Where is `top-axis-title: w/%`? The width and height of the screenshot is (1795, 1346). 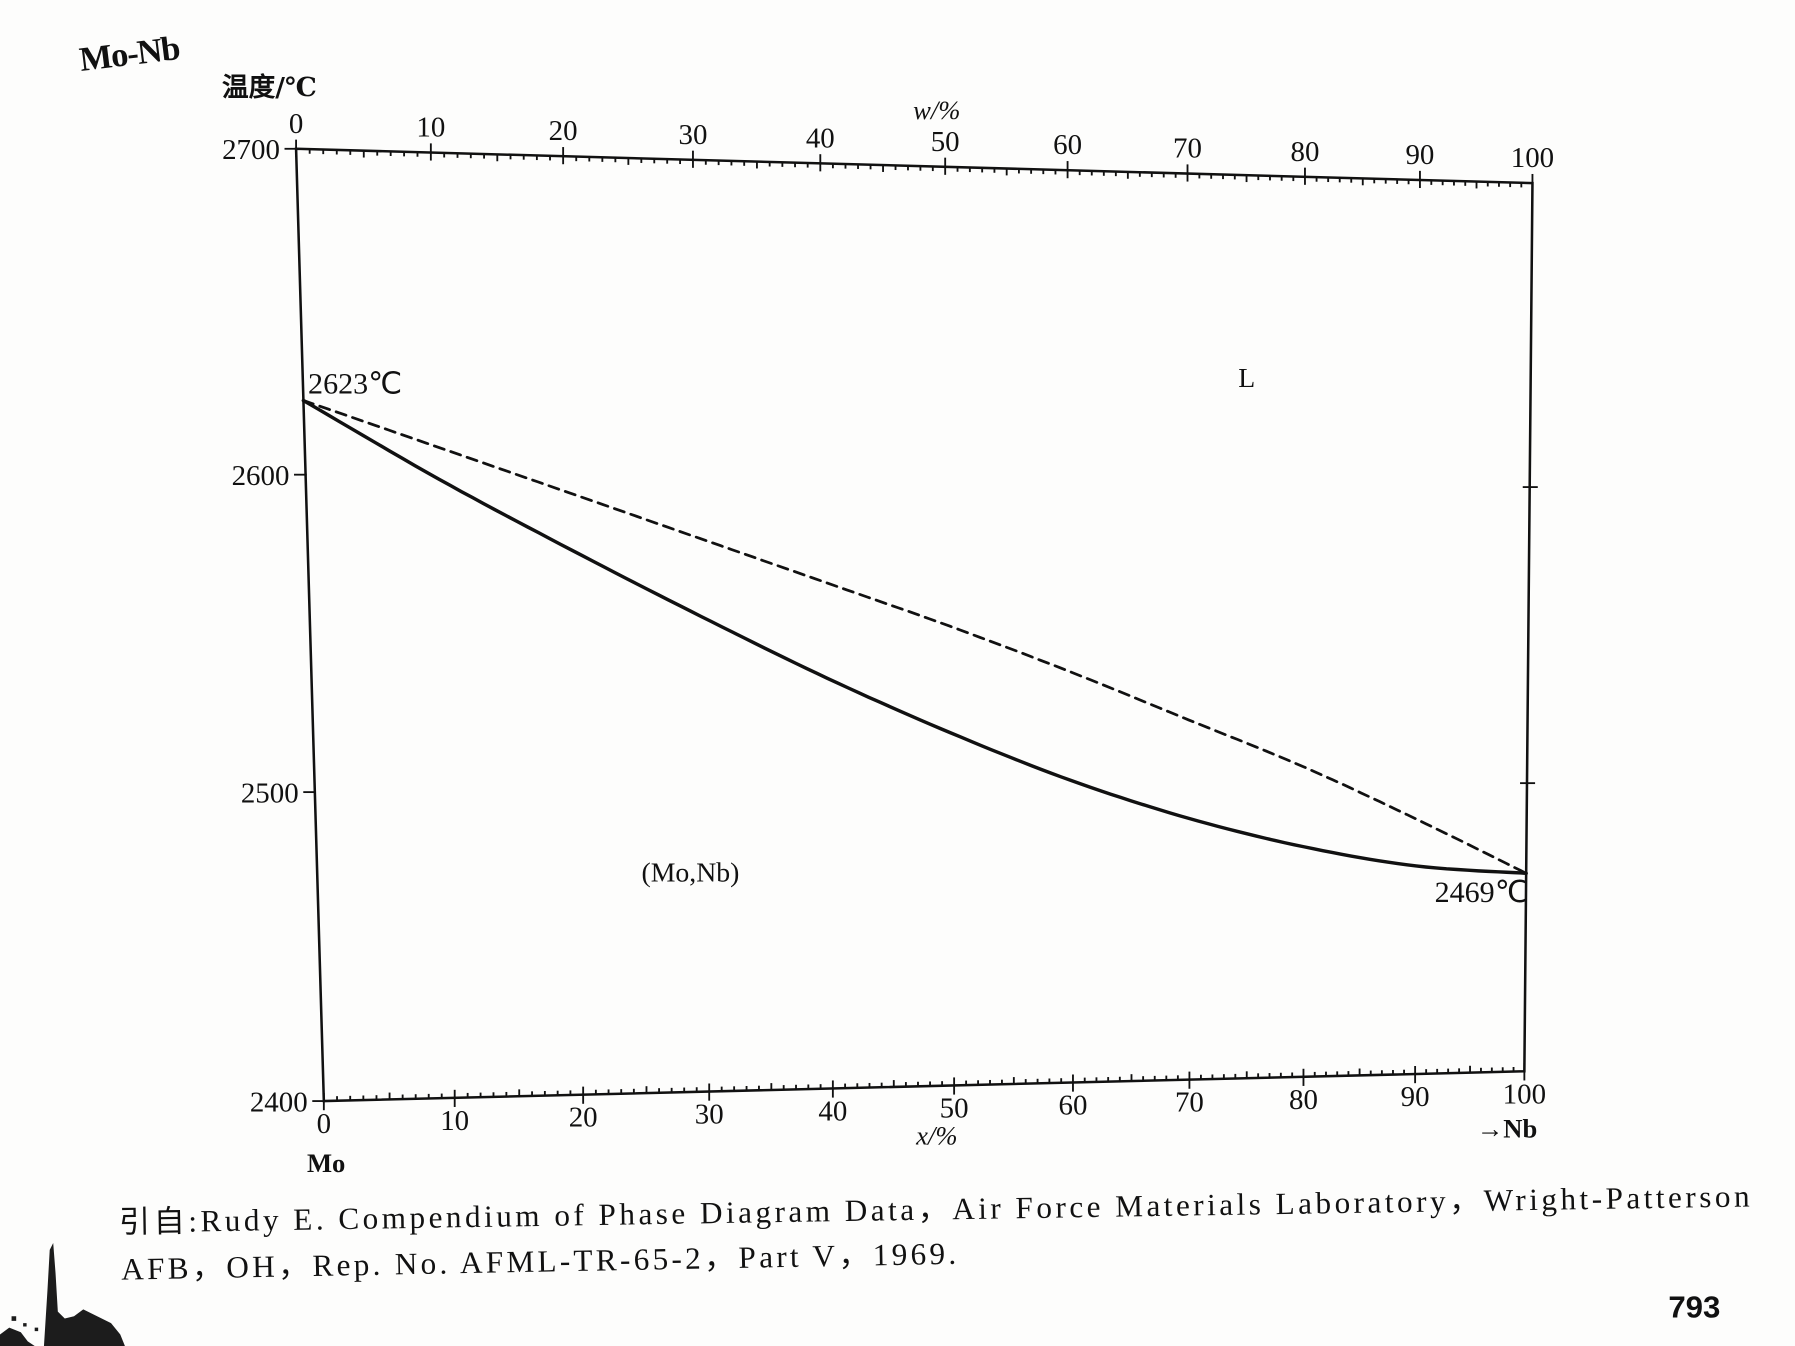
top-axis-title: w/% is located at coordinates (936, 110).